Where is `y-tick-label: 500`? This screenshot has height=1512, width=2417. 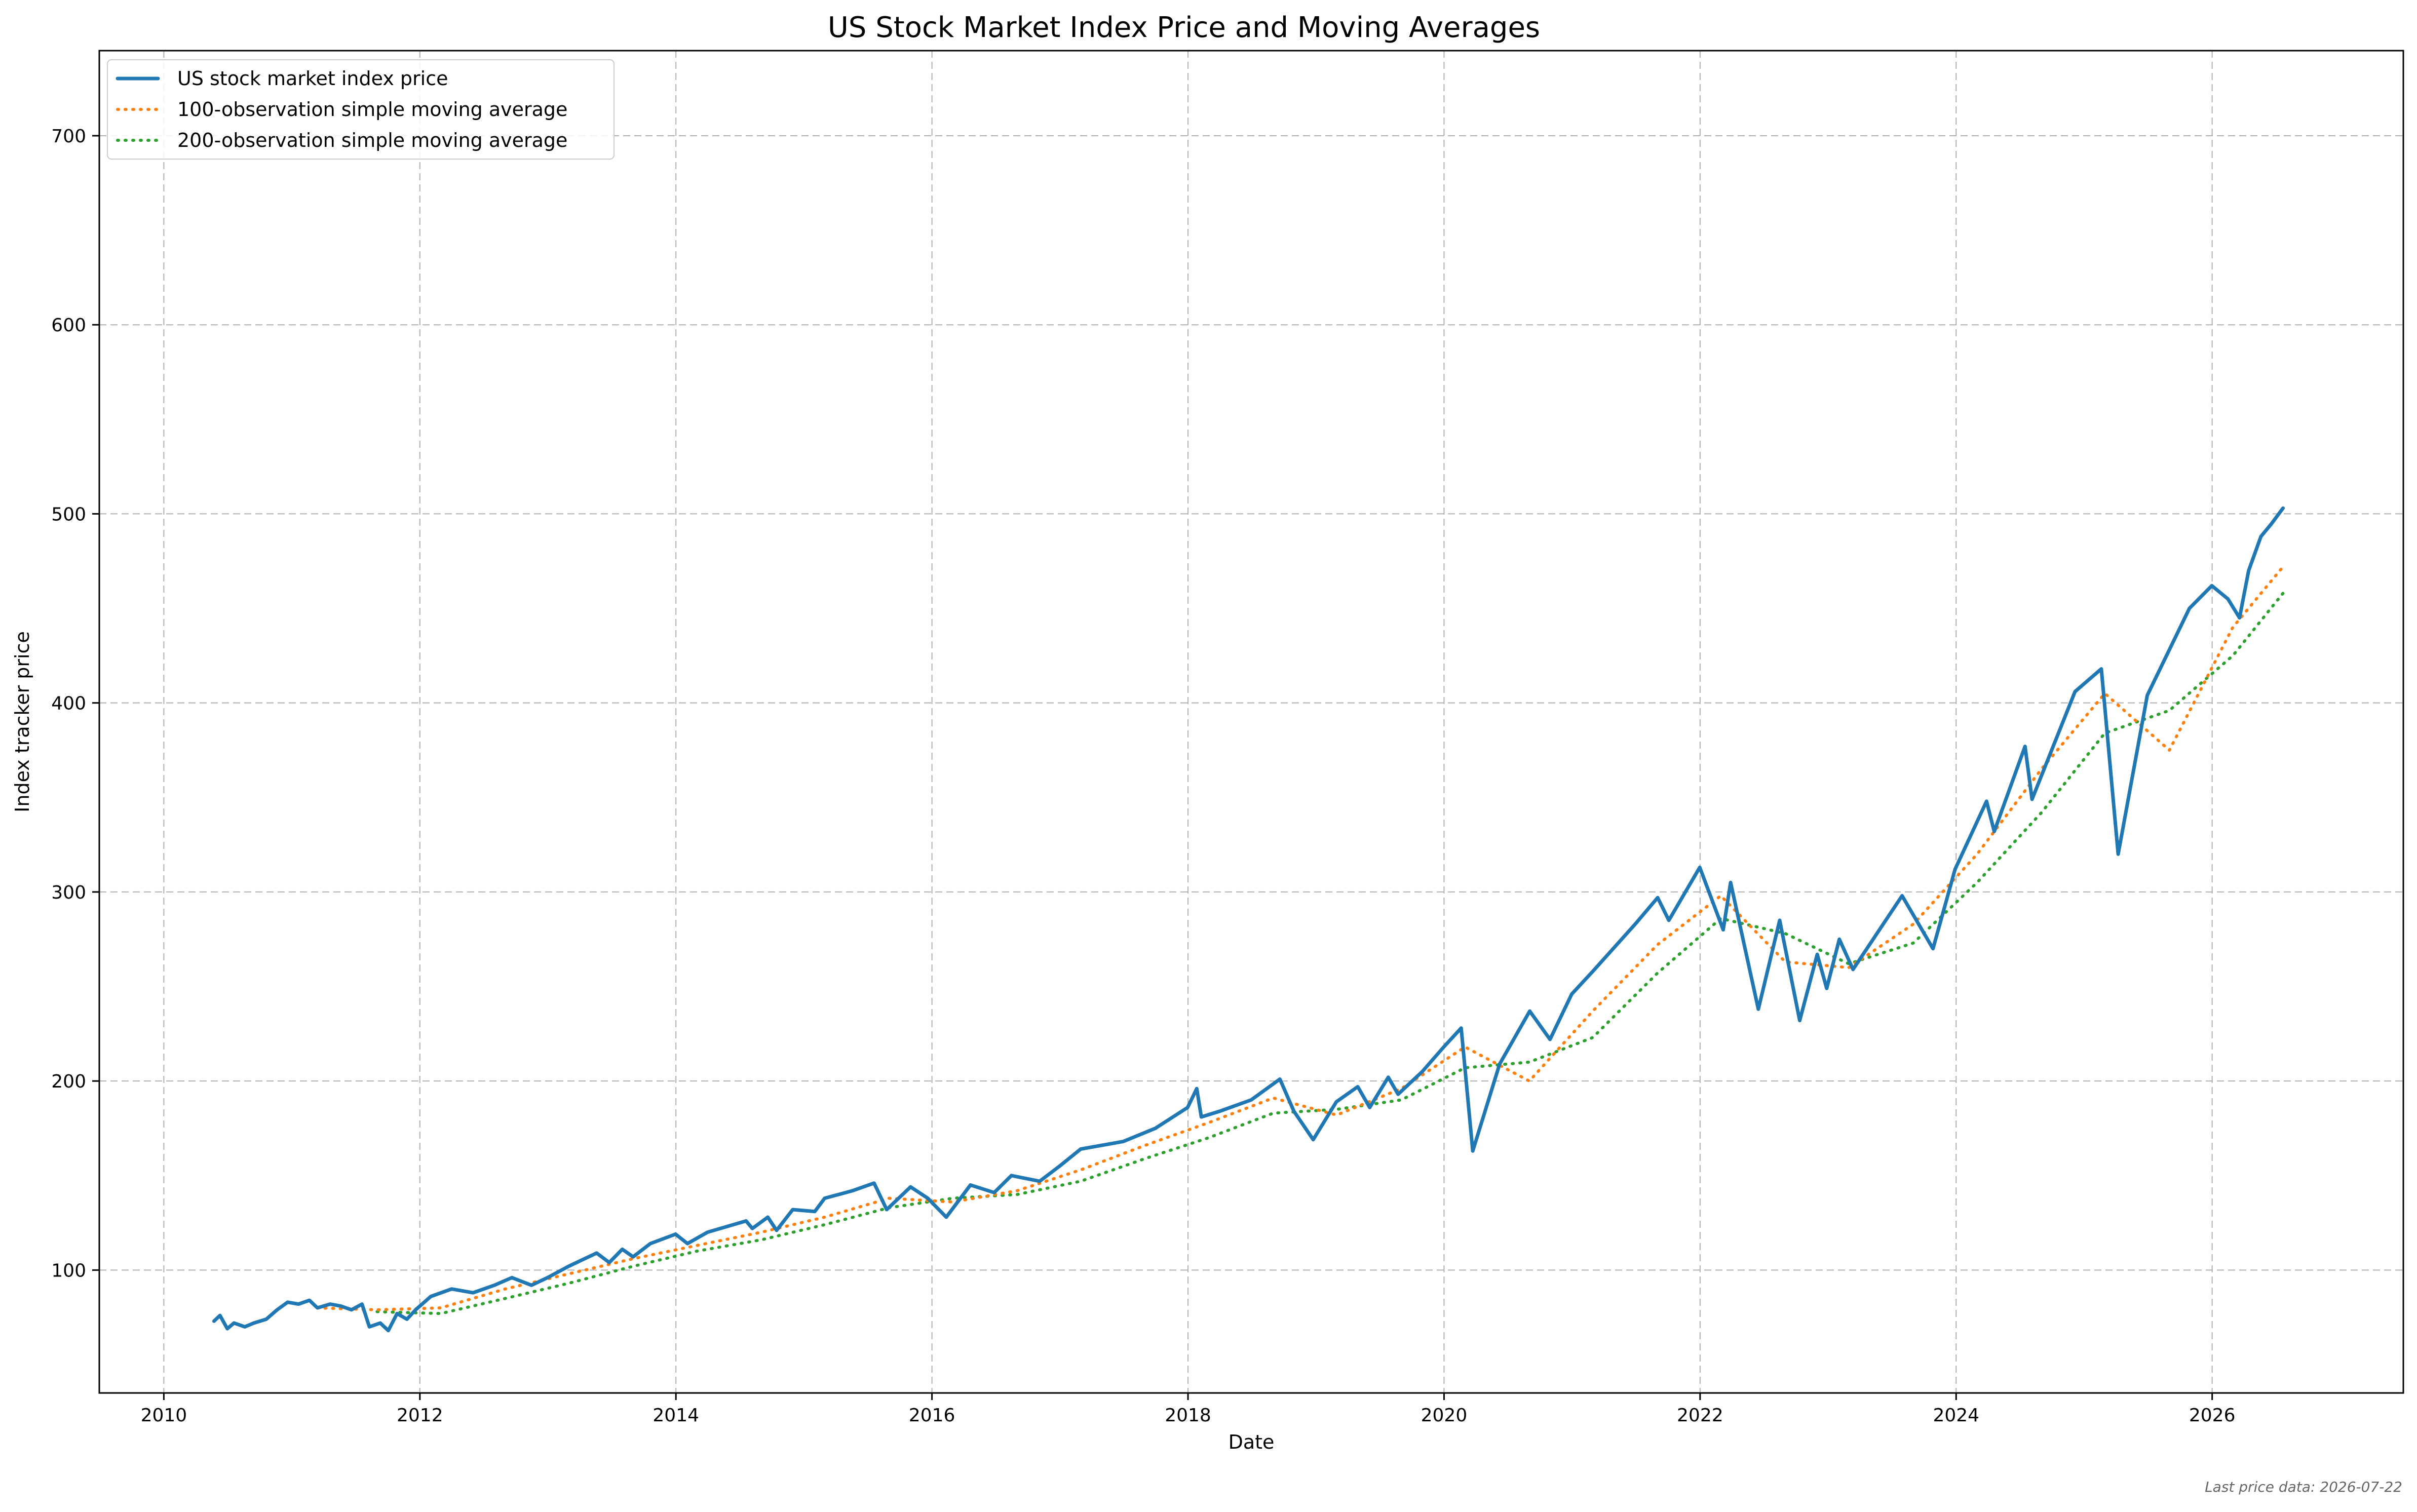 y-tick-label: 500 is located at coordinates (68, 514).